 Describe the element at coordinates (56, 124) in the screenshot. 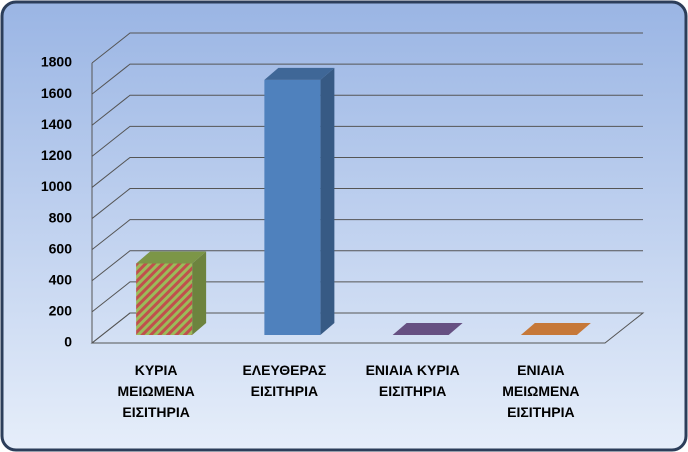

I see `y-tick-label: 1400` at that location.